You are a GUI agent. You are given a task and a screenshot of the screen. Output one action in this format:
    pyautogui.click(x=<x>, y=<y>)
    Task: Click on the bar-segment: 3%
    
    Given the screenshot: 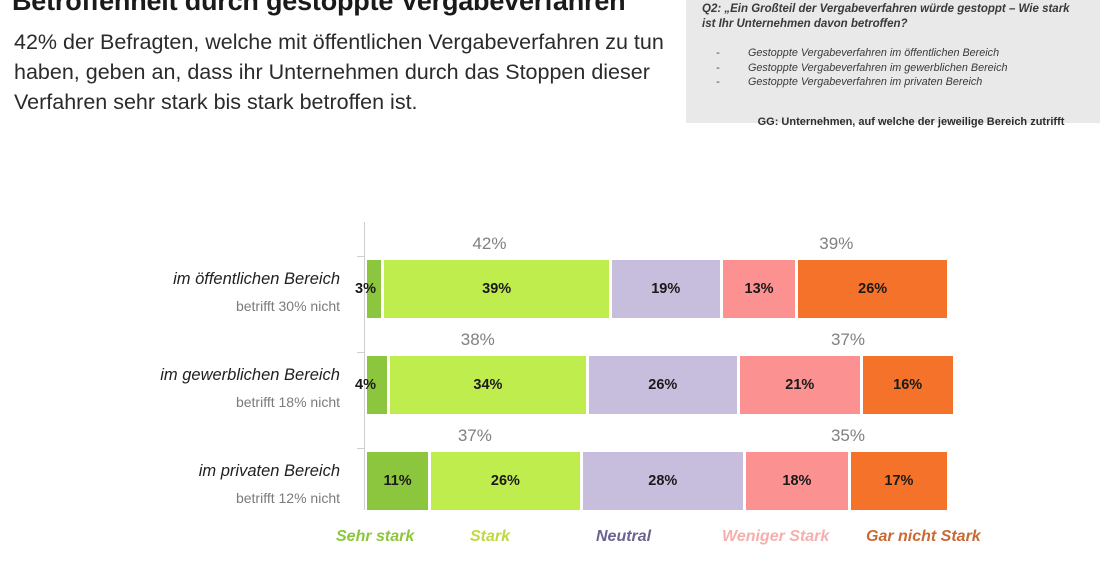 What is the action you would take?
    pyautogui.click(x=368, y=289)
    